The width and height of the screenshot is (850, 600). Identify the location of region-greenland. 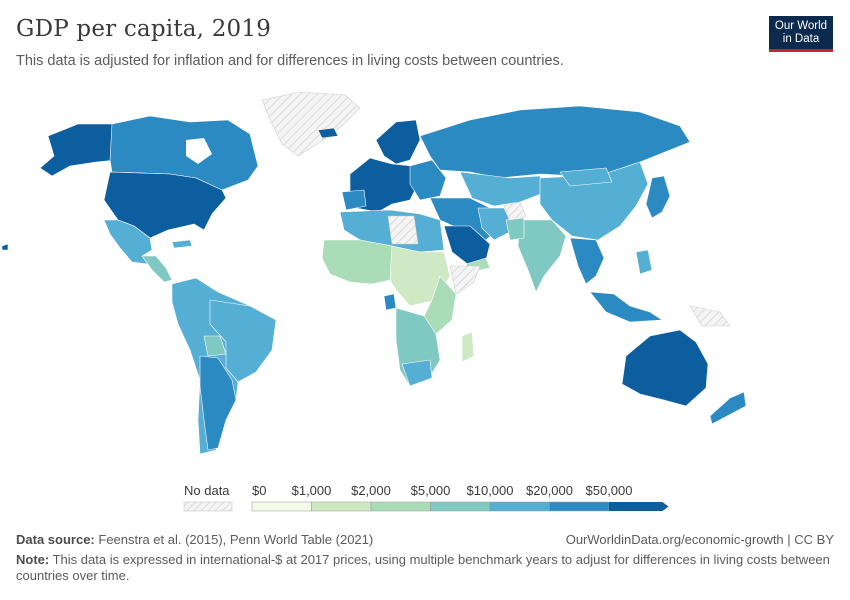
(311, 124).